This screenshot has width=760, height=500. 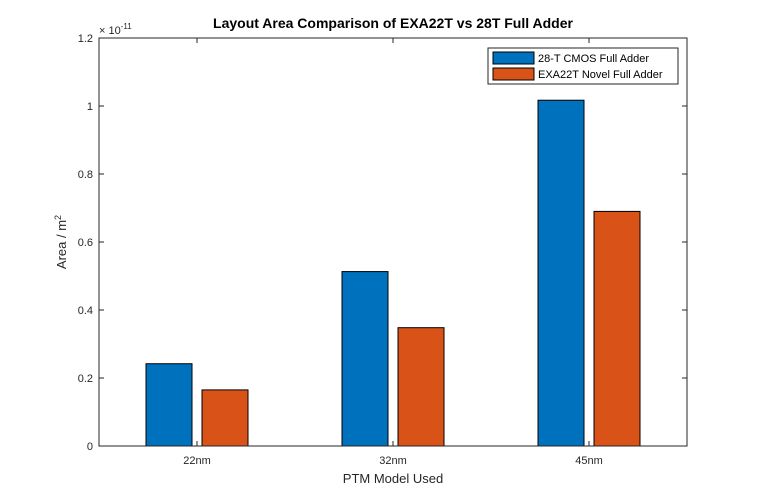 I want to click on bar-exa22t-45nm, so click(x=617, y=328).